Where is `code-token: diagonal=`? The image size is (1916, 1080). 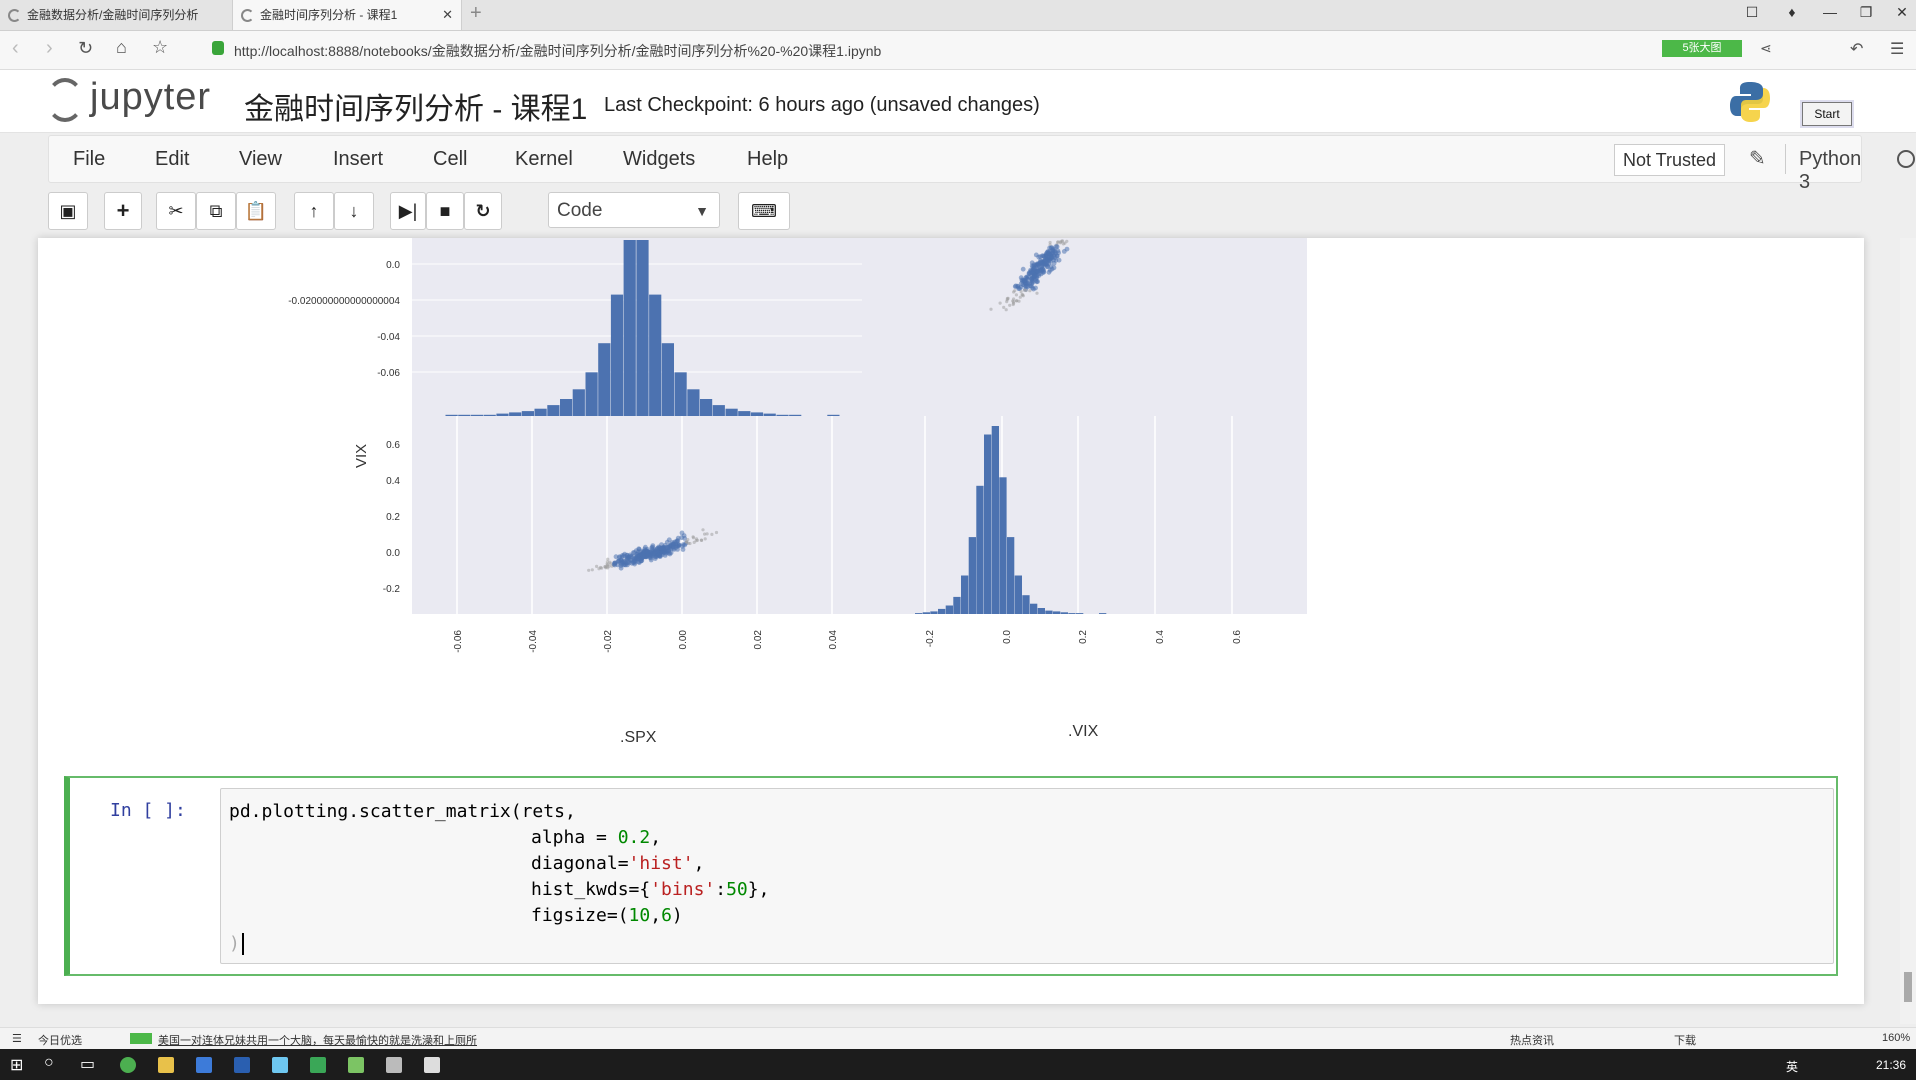
code-token: diagonal= is located at coordinates (580, 863).